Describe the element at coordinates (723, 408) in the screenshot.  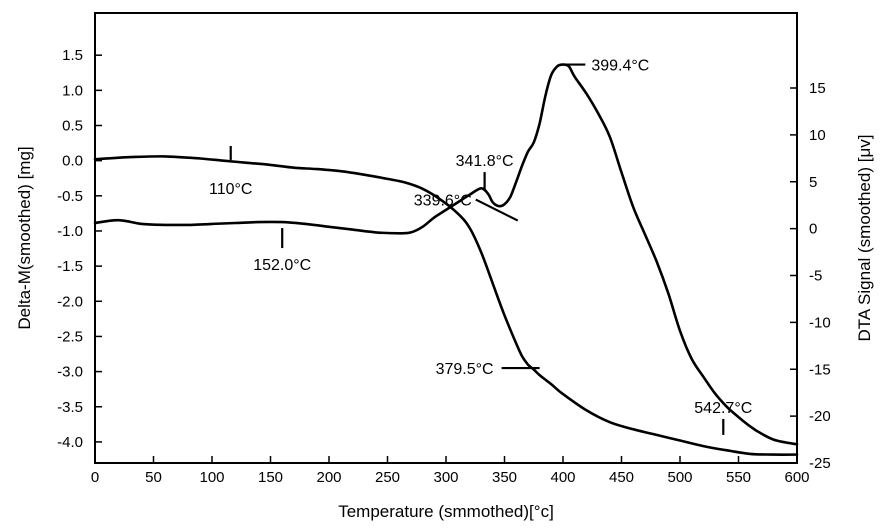
I see `annotation-label: 542.7°C` at that location.